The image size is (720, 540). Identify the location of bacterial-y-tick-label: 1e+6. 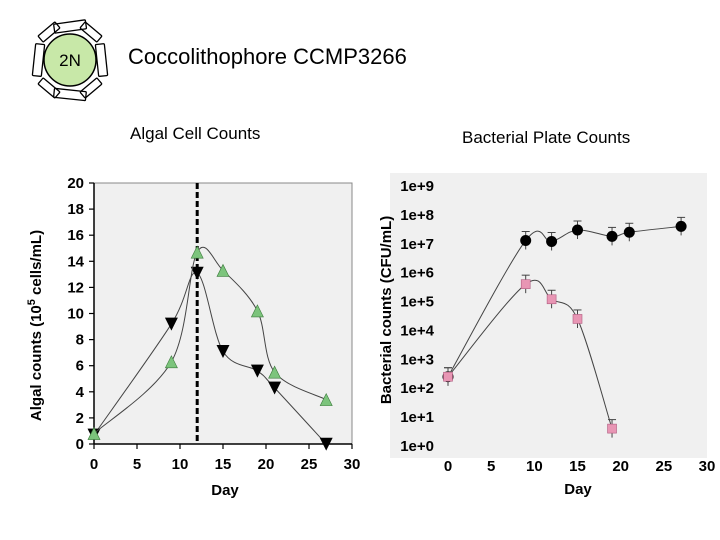
(417, 273).